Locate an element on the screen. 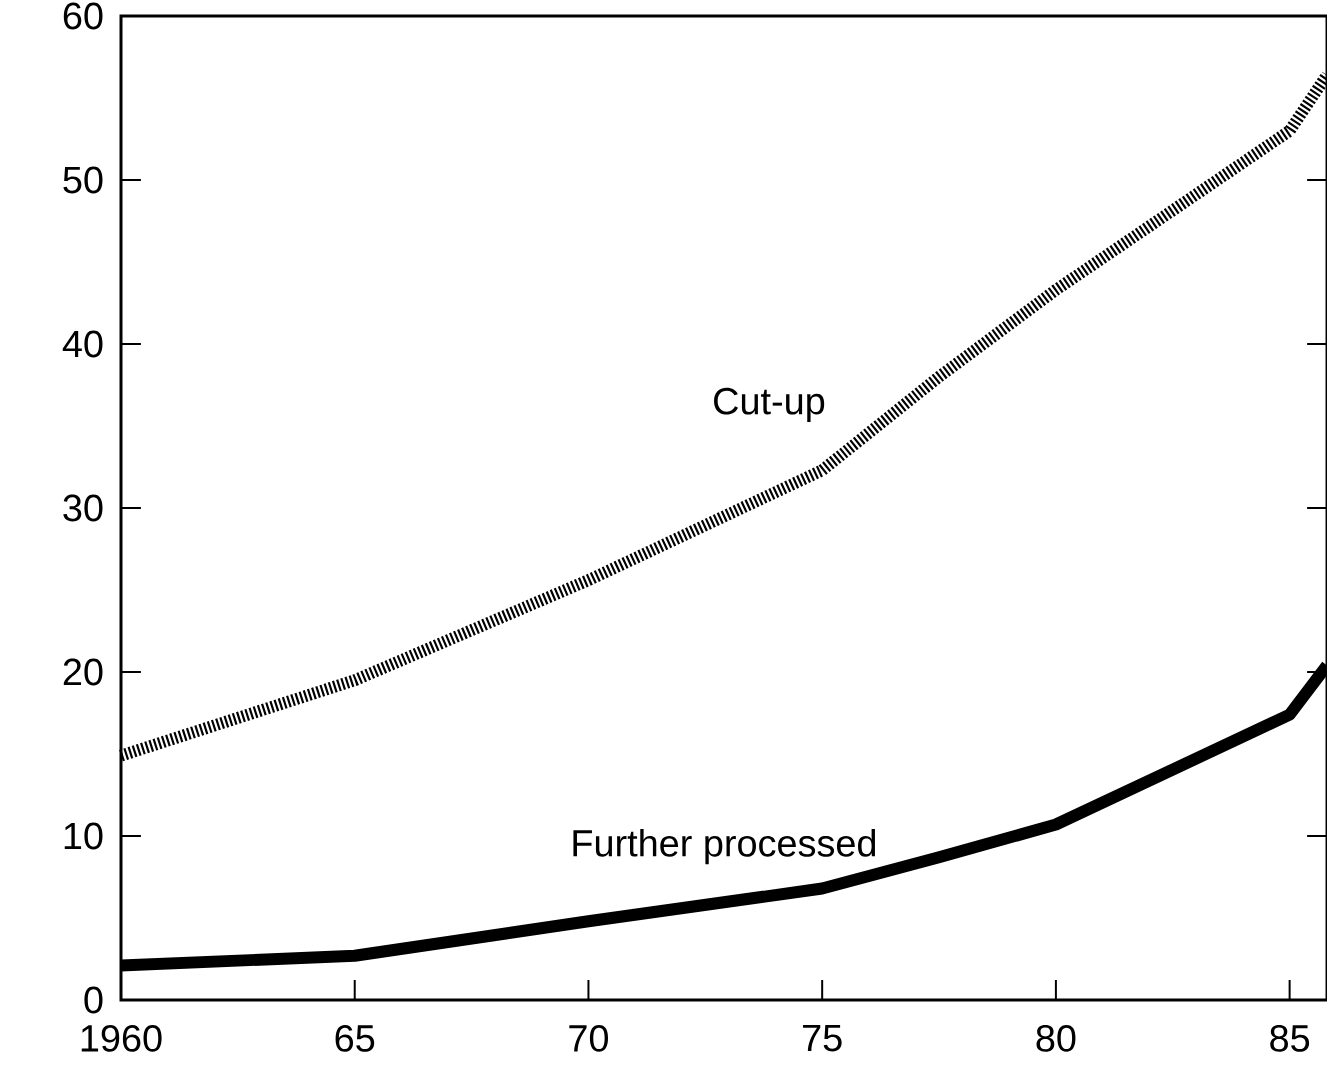  y-tick-label: 10 is located at coordinates (83, 836).